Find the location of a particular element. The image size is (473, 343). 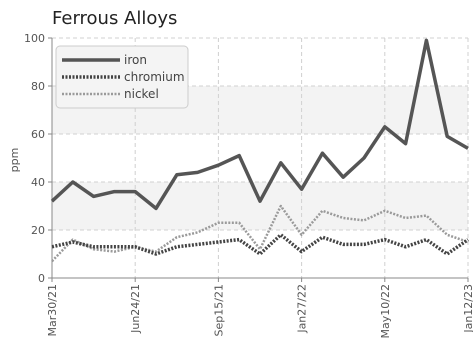

grid-band is located at coordinates (260, 206).